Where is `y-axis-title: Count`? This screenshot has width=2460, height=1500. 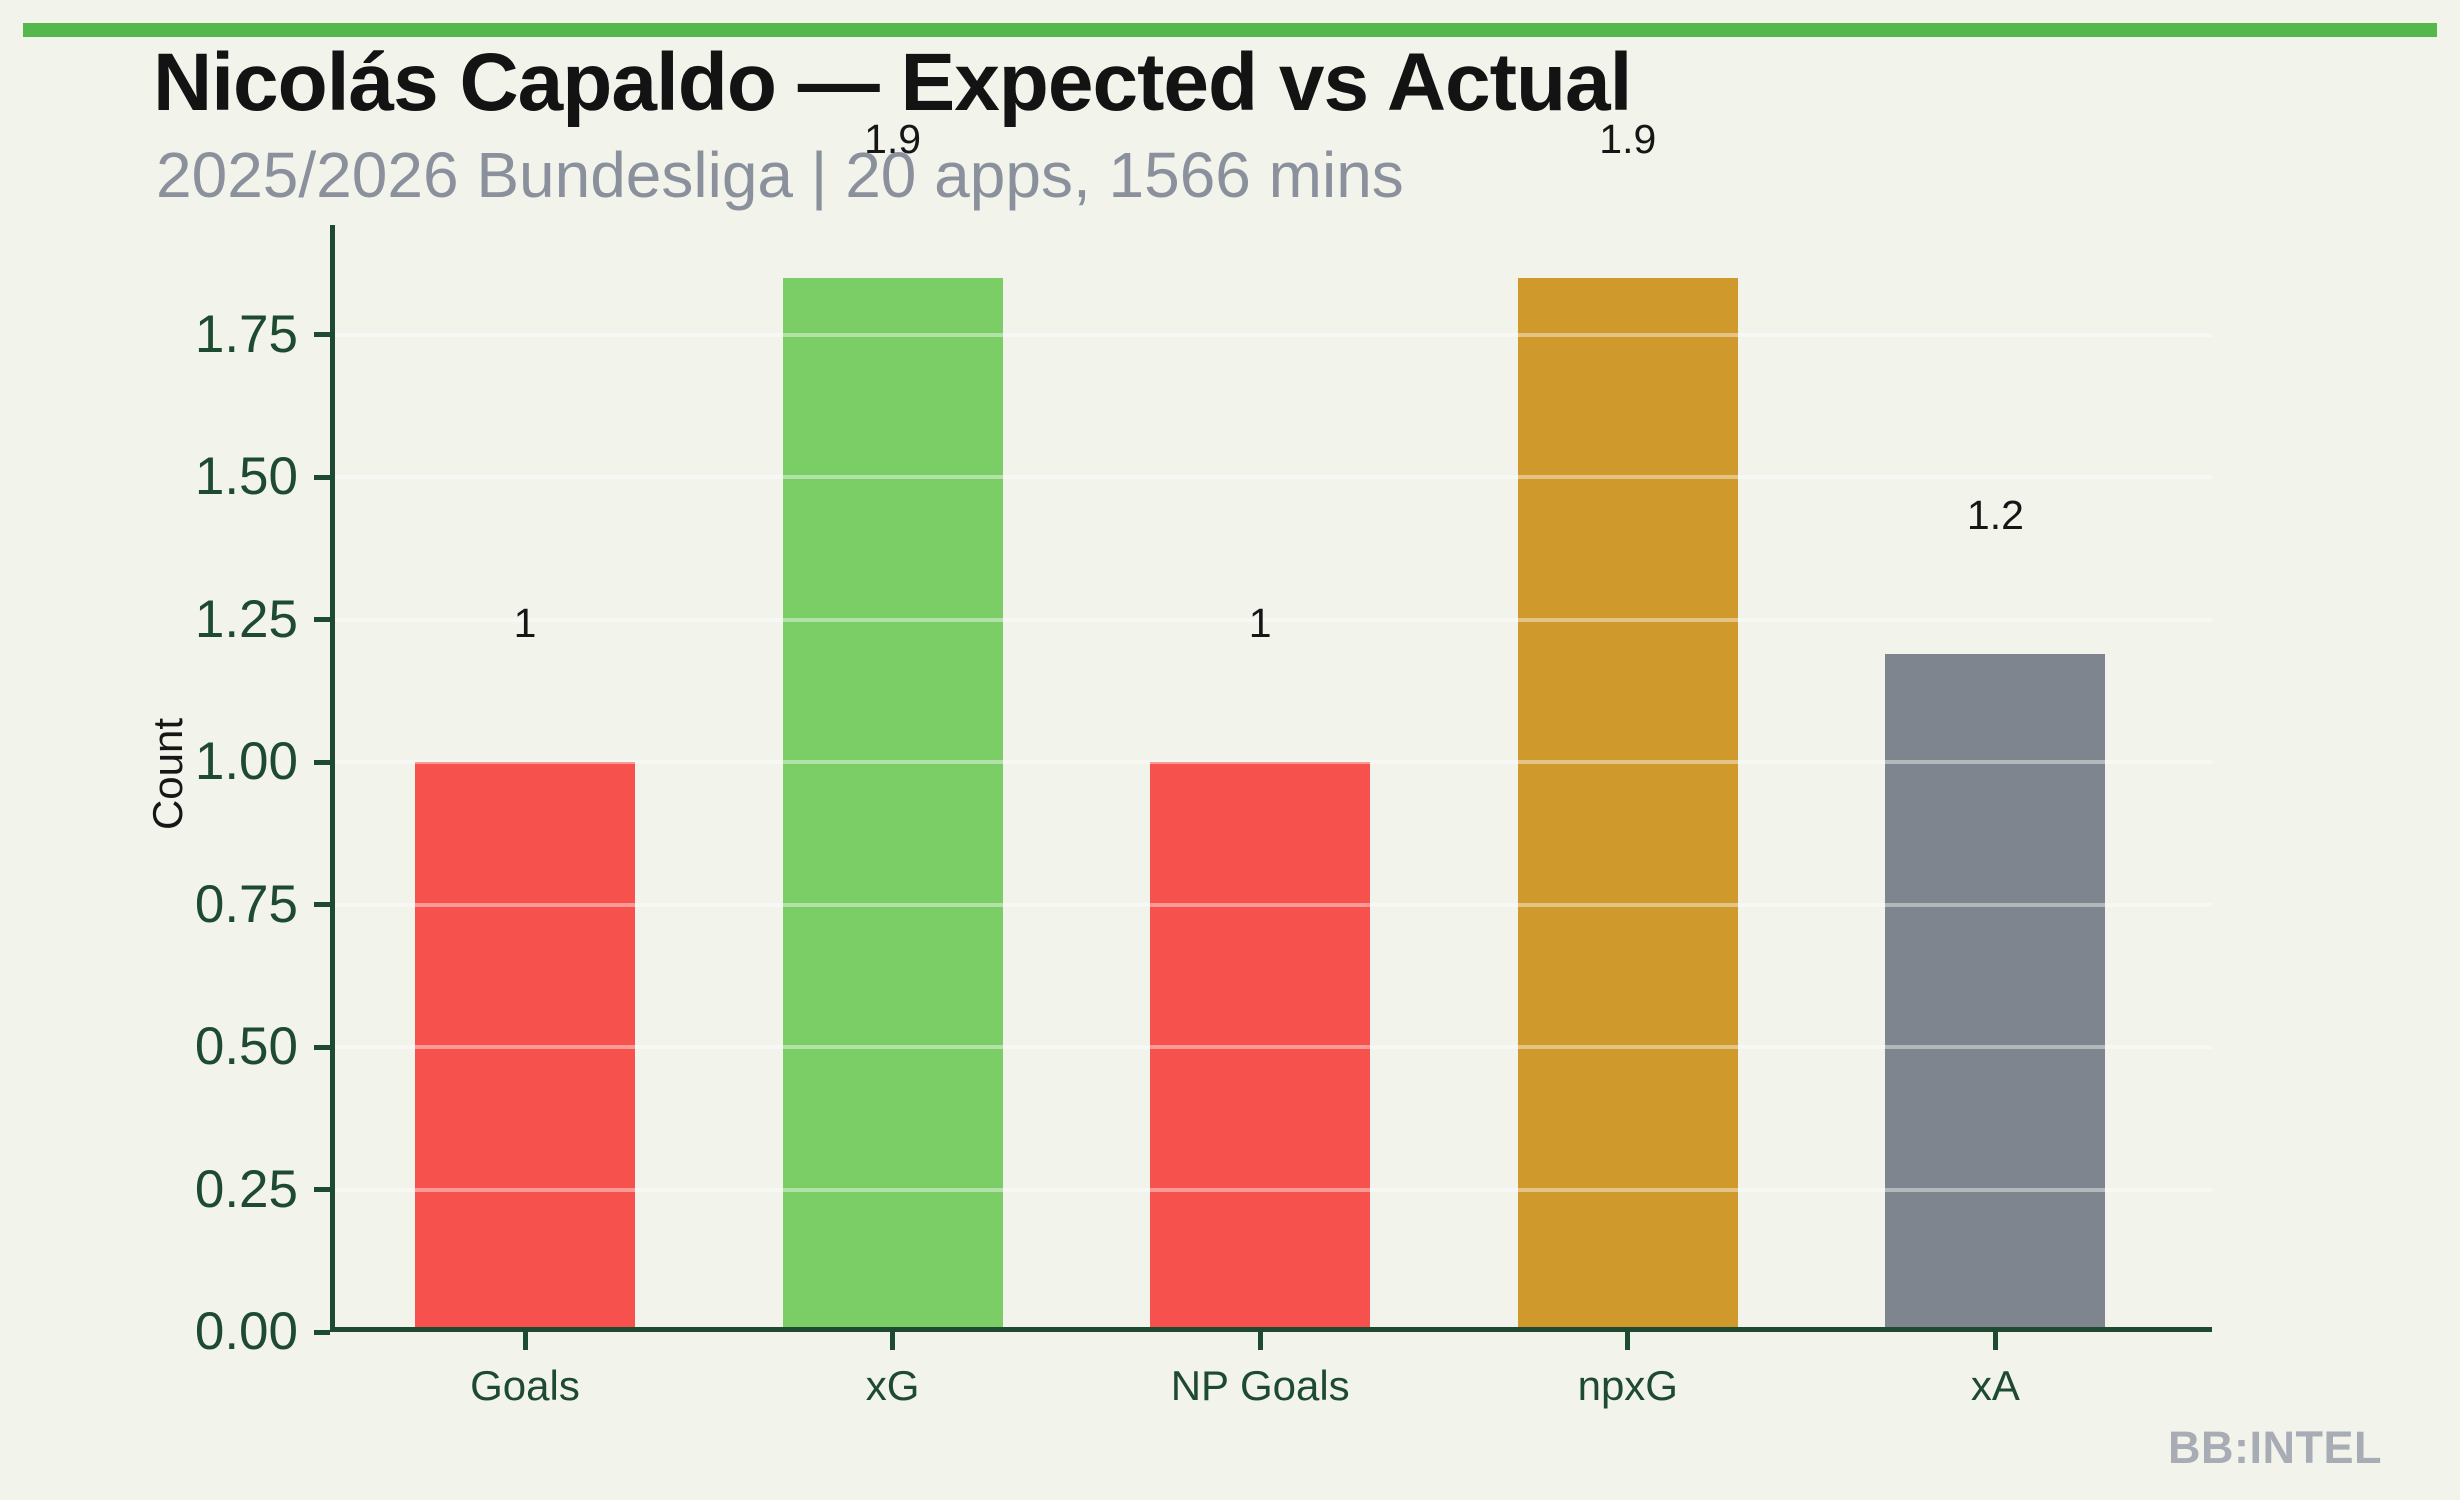
y-axis-title: Count is located at coordinates (167, 774).